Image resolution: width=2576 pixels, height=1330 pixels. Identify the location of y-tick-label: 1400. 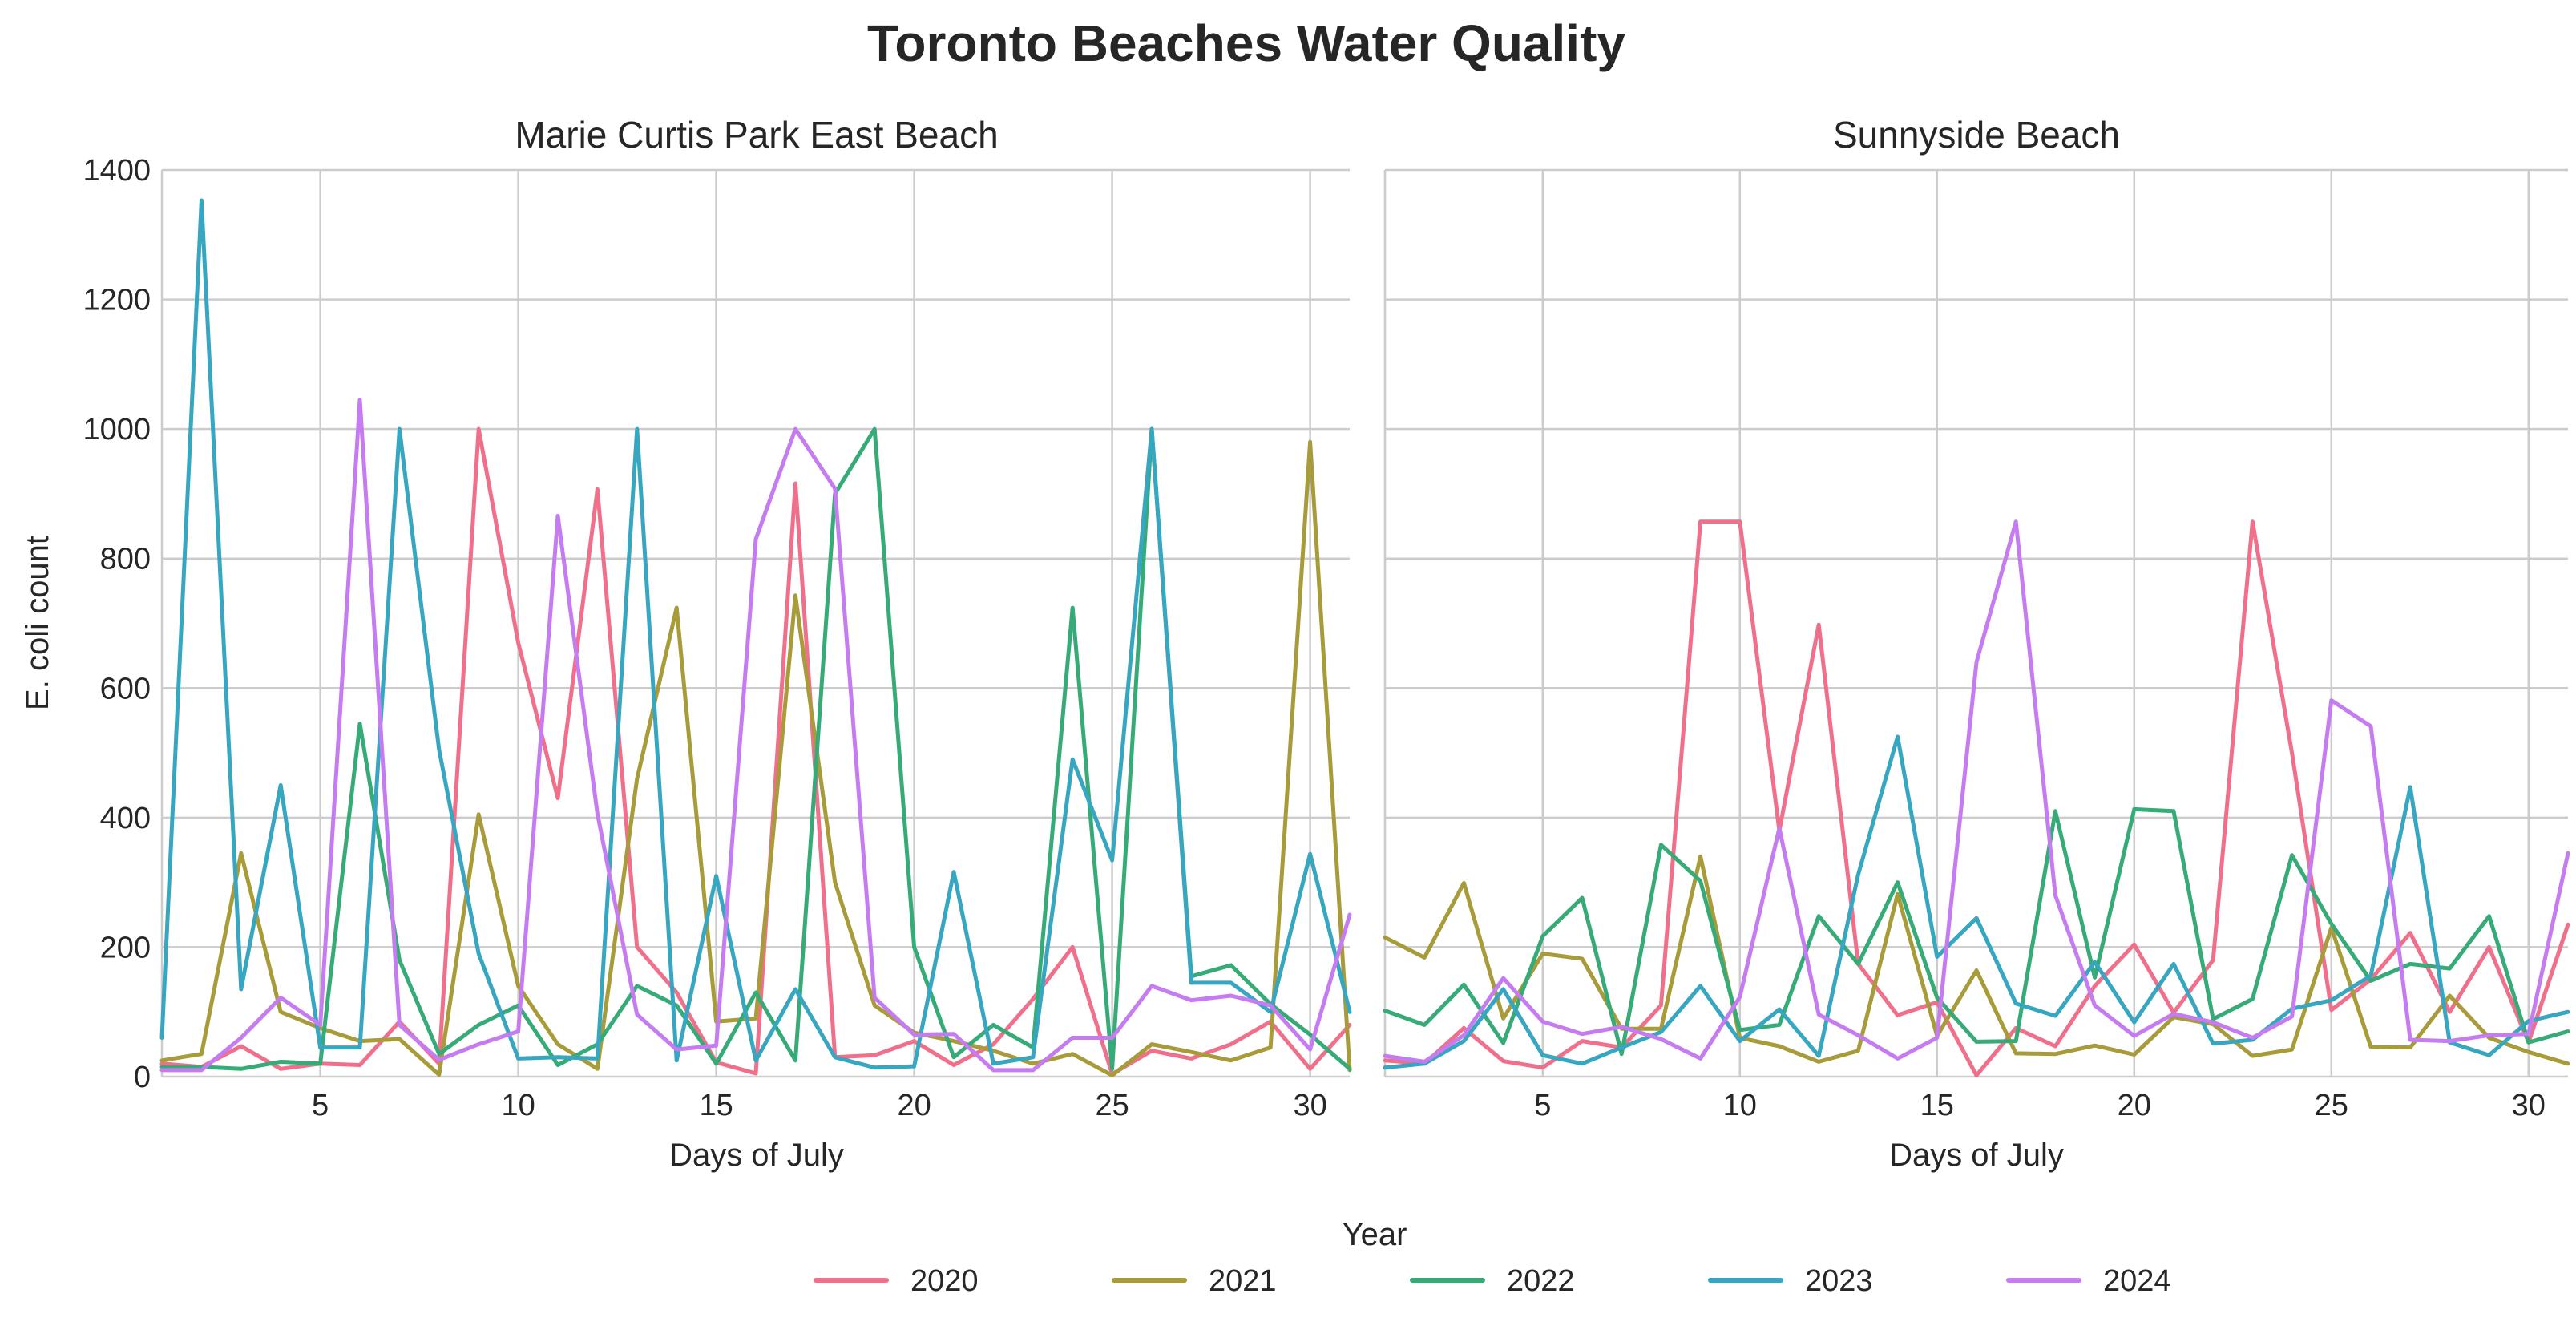
(117, 171).